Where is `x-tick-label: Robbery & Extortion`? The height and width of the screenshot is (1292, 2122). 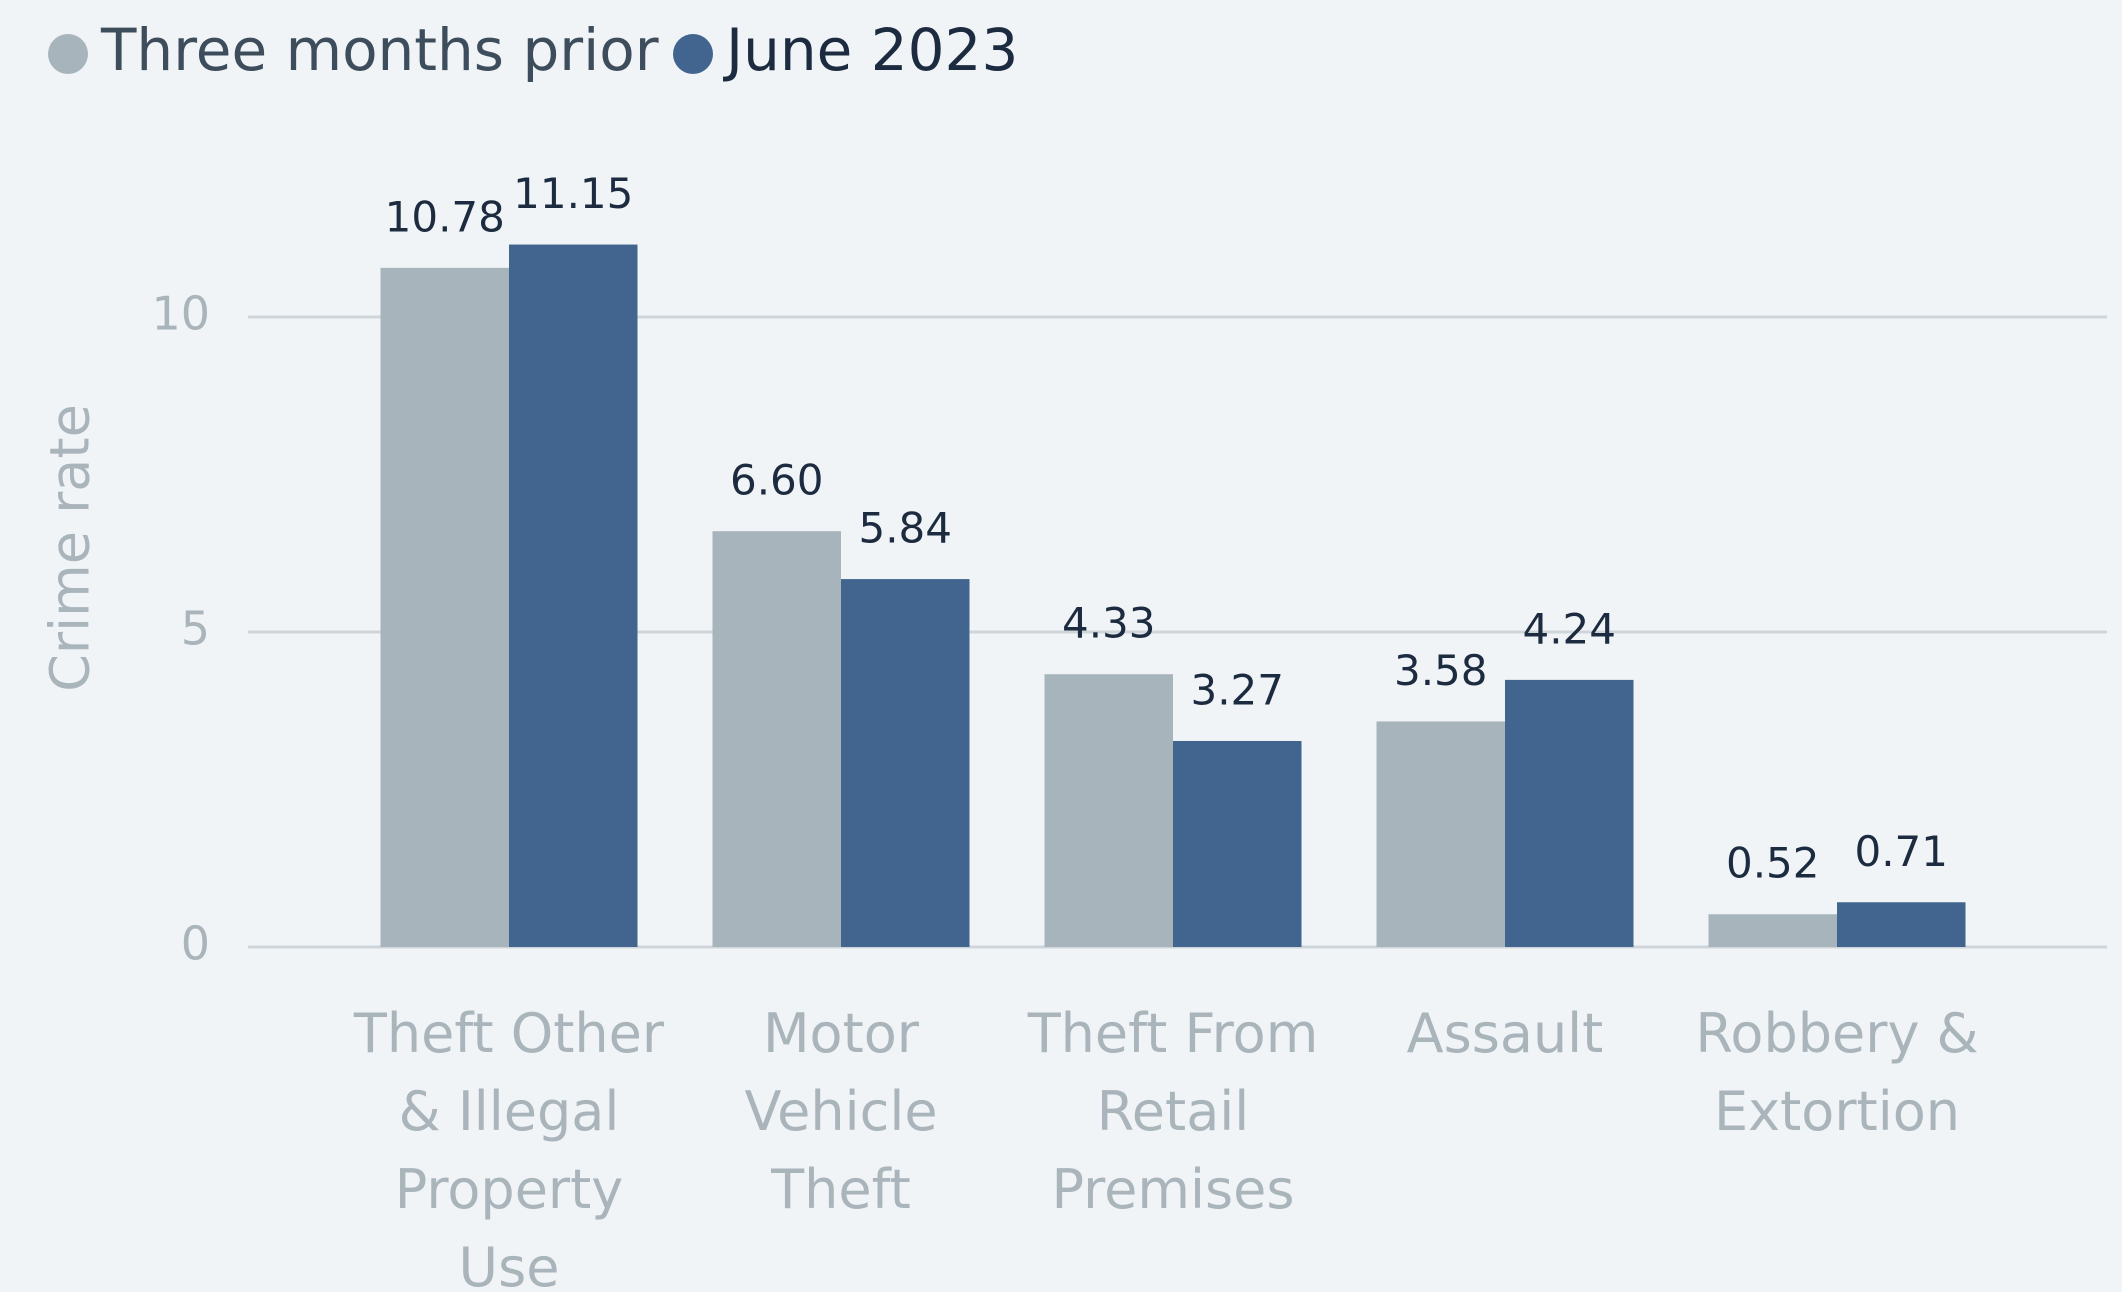 x-tick-label: Robbery & Extortion is located at coordinates (1836, 1072).